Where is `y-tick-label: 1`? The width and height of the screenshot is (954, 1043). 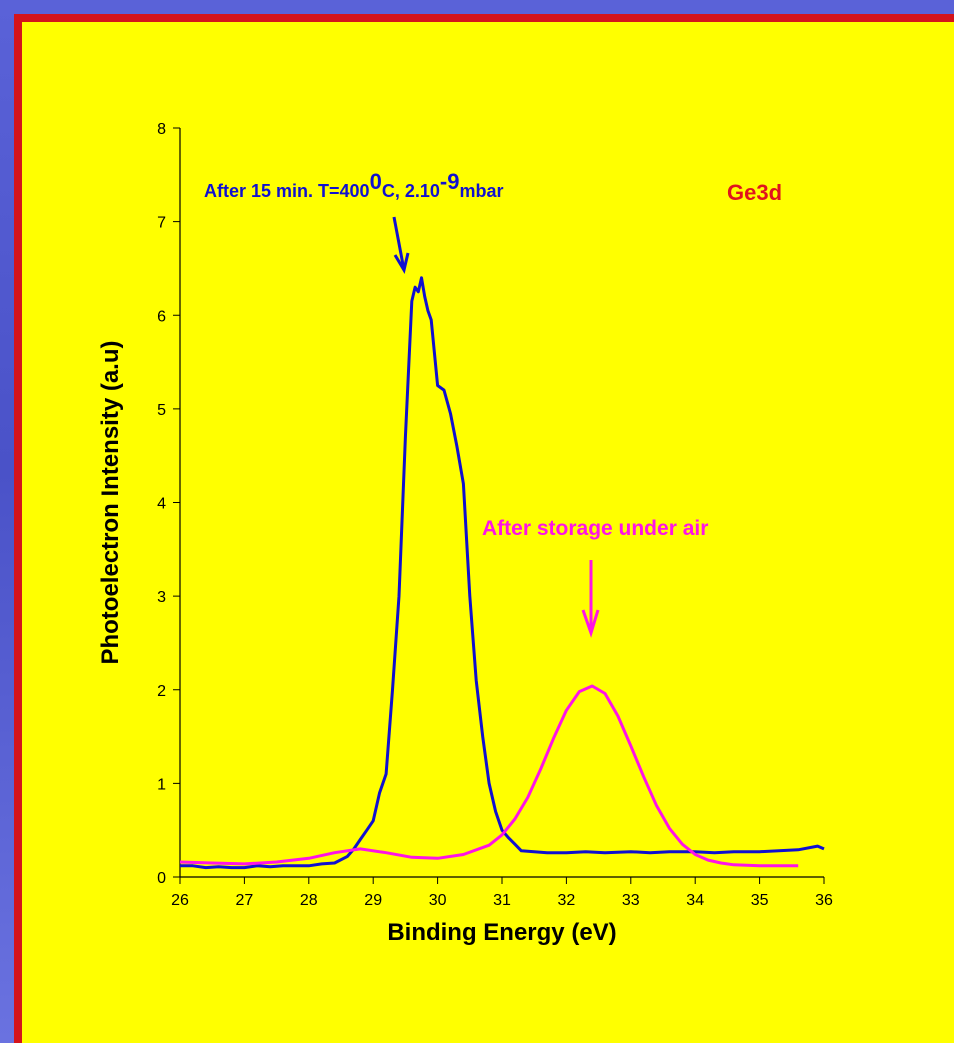 y-tick-label: 1 is located at coordinates (161, 784).